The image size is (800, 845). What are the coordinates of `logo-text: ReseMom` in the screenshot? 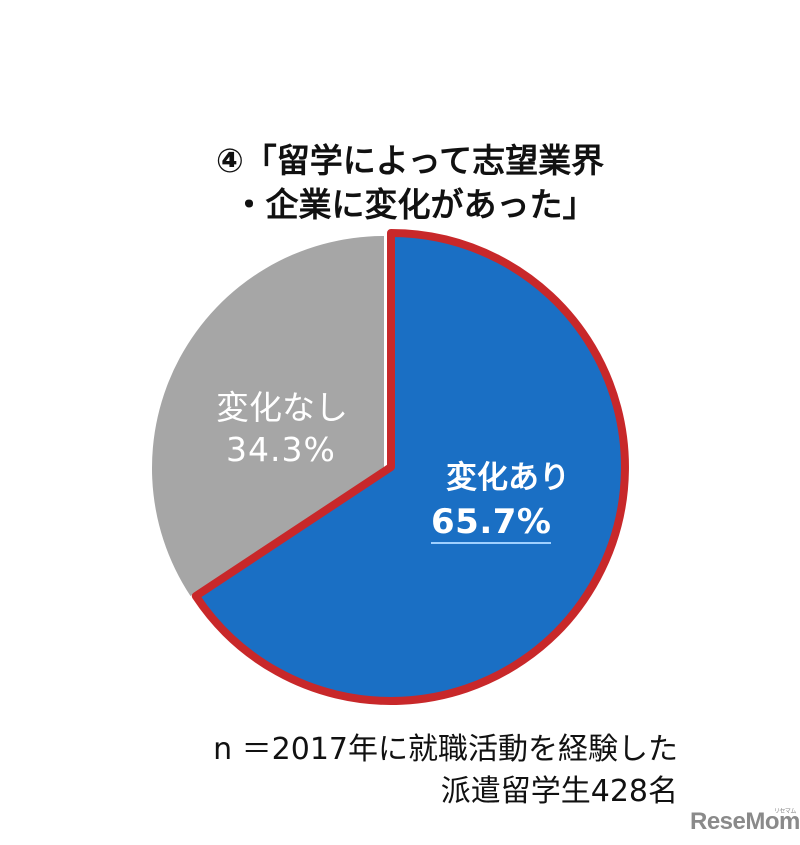 It's located at (745, 821).